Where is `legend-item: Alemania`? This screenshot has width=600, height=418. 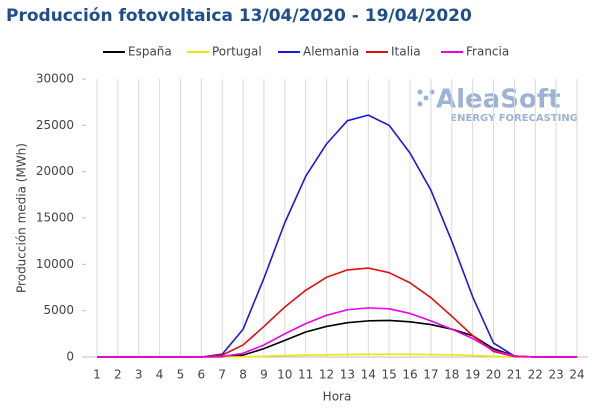 legend-item: Alemania is located at coordinates (318, 52).